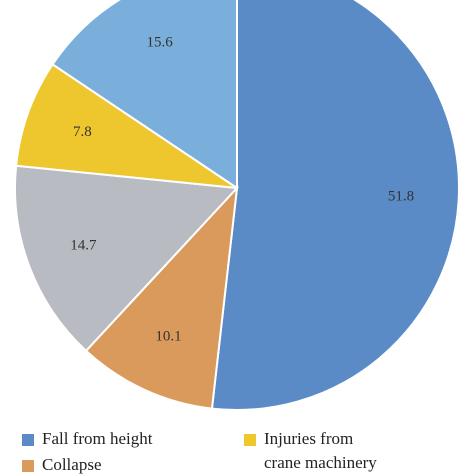  Describe the element at coordinates (97, 438) in the screenshot. I see `legend-label: Fall from height` at that location.